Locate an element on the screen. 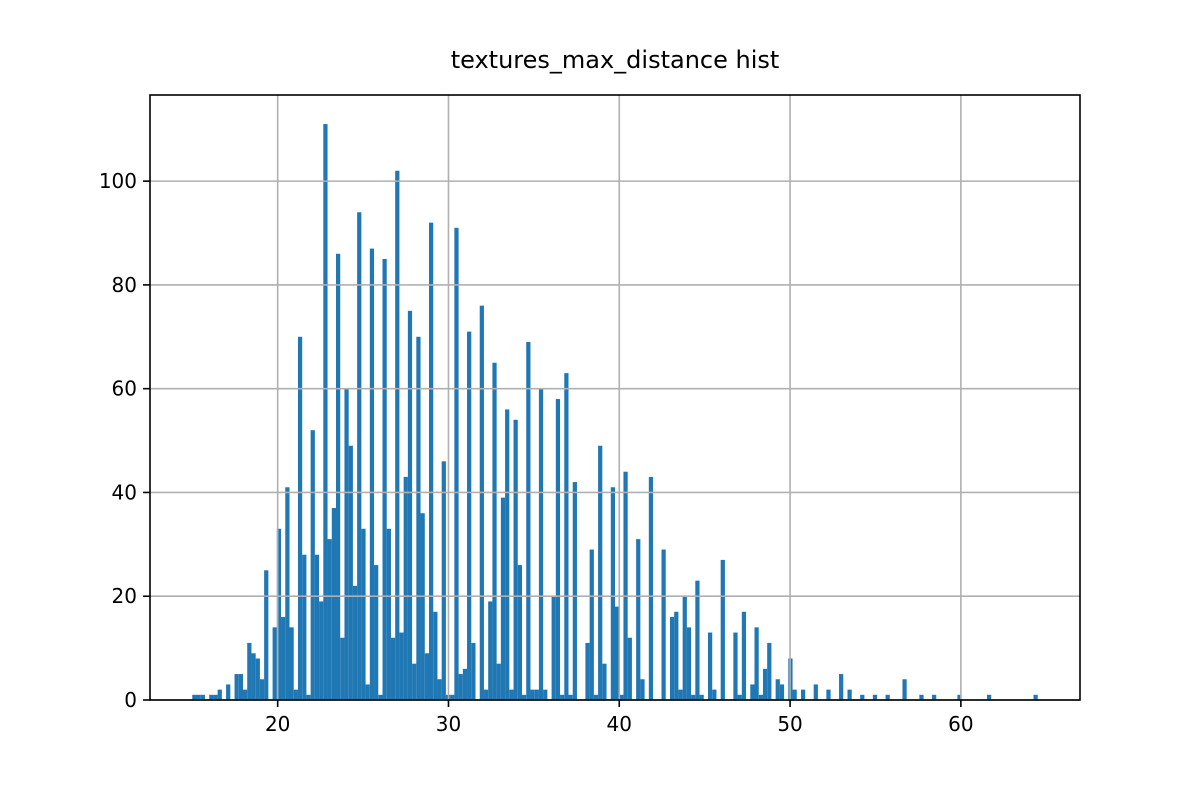 Image resolution: width=1200 pixels, height=804 pixels. chart-title: textures_max_distance hist is located at coordinates (615, 60).